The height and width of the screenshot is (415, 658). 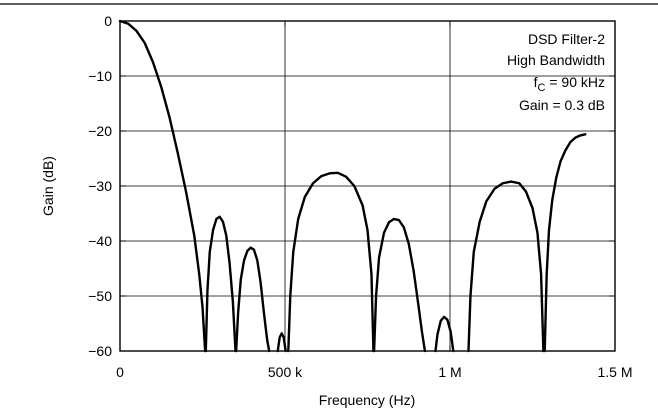 What do you see at coordinates (120, 372) in the screenshot?
I see `x-tick-label: 0` at bounding box center [120, 372].